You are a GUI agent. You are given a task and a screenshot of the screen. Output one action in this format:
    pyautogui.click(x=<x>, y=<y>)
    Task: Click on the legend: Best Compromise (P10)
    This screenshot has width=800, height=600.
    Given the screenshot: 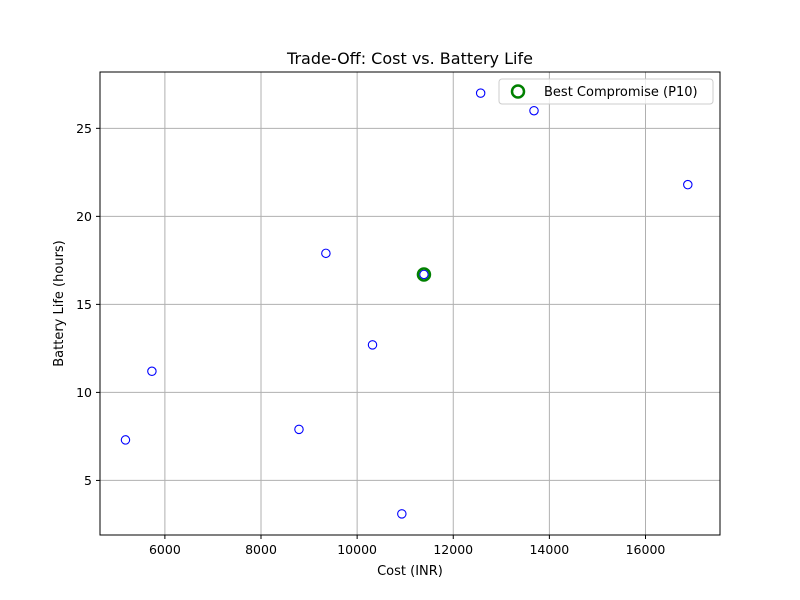 What is the action you would take?
    pyautogui.click(x=606, y=91)
    